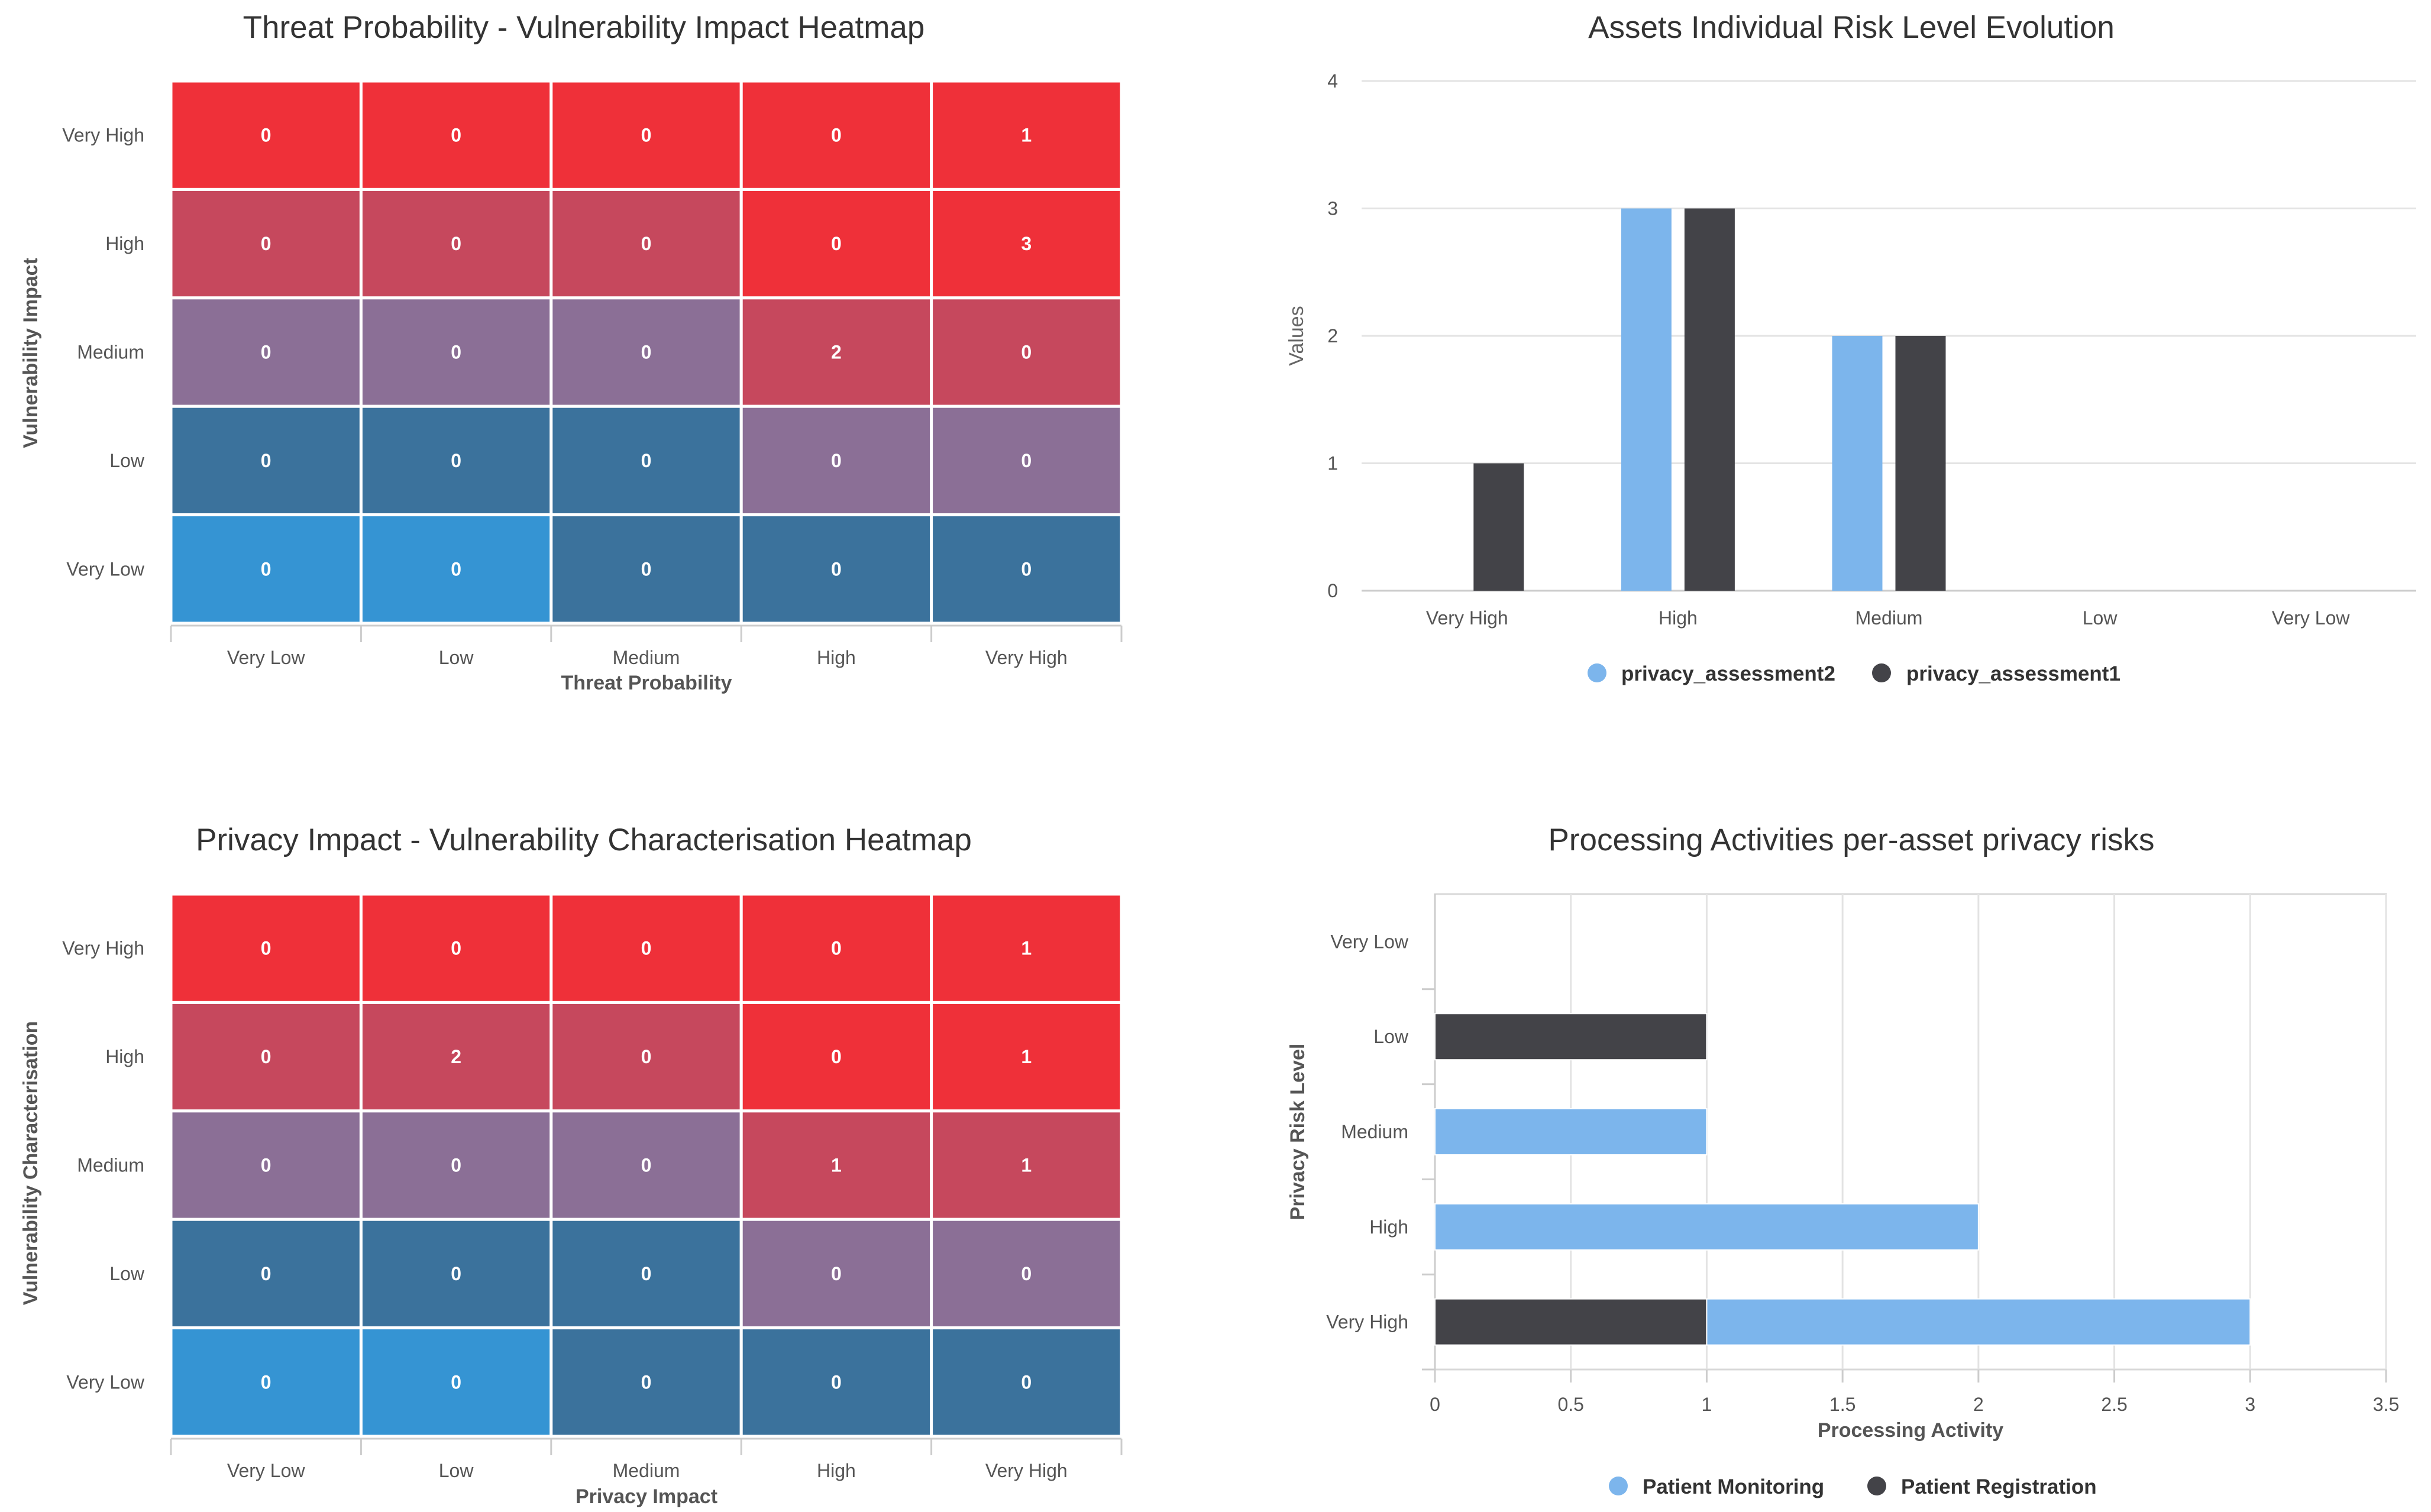 This screenshot has height=1512, width=2431. Describe the element at coordinates (1707, 1404) in the screenshot. I see `x-tick-label: 1` at that location.